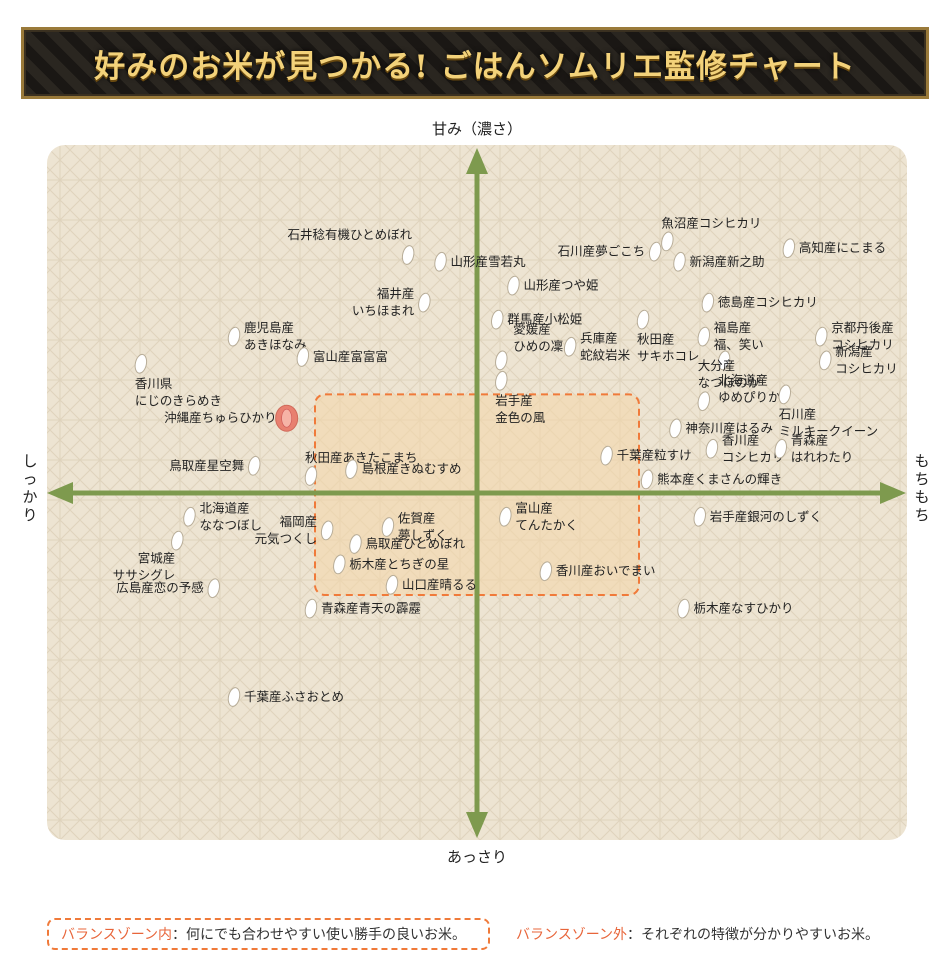  I want to click on svg-text: か, so click(29, 497).